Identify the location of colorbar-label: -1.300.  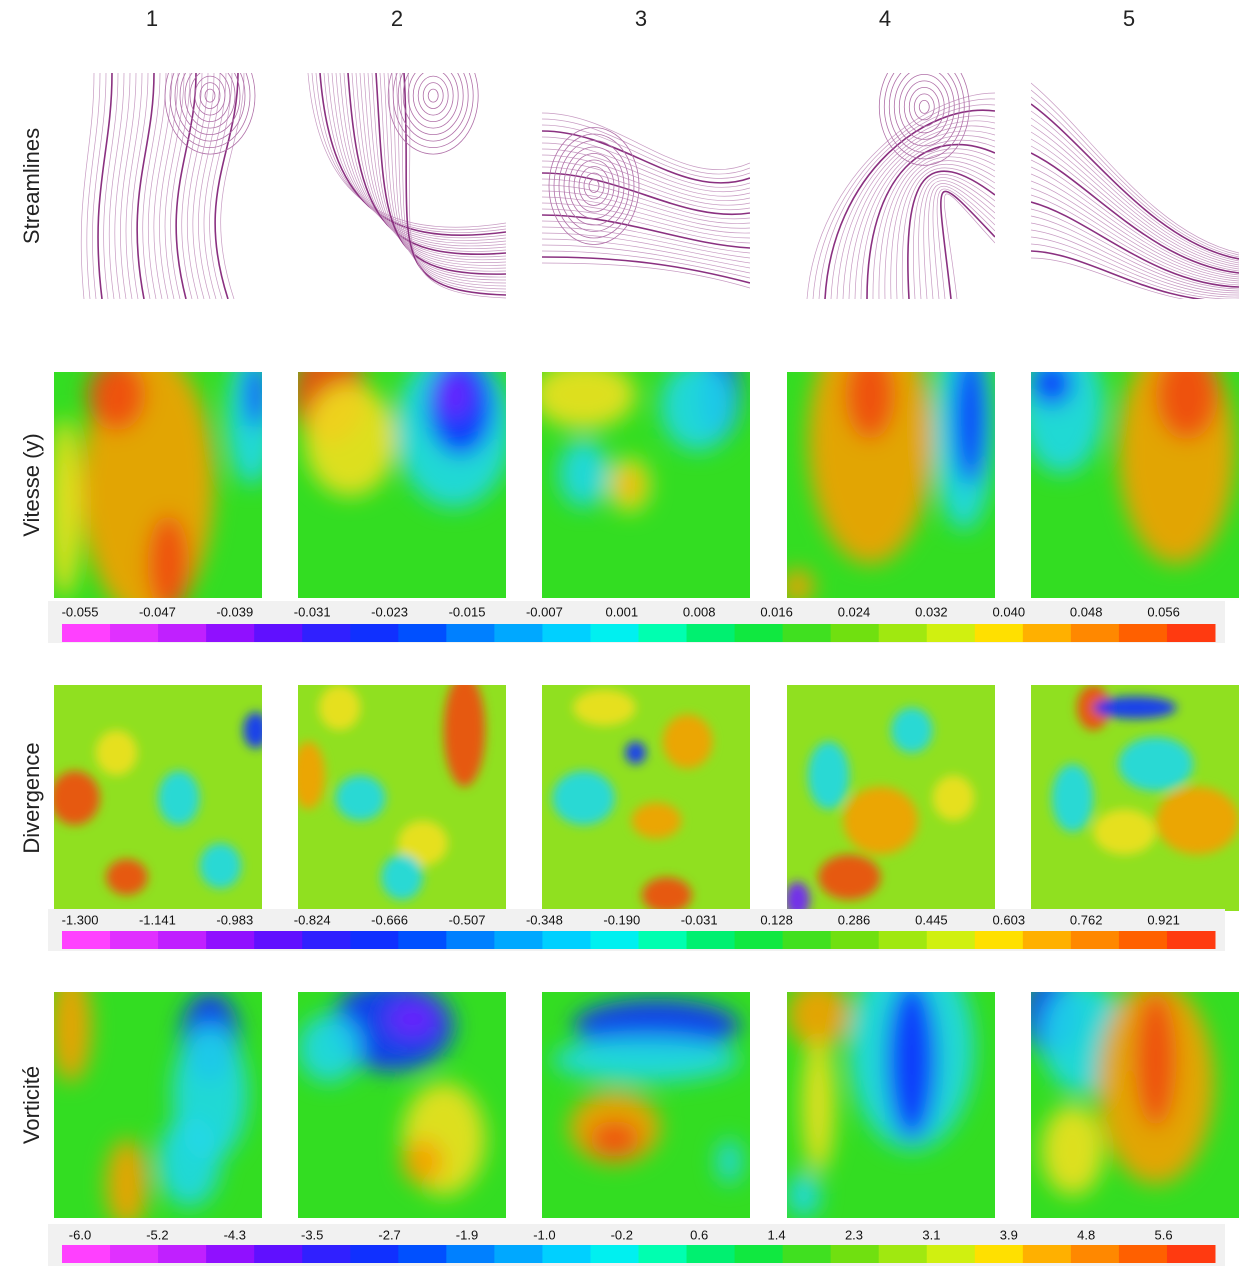
(80, 919).